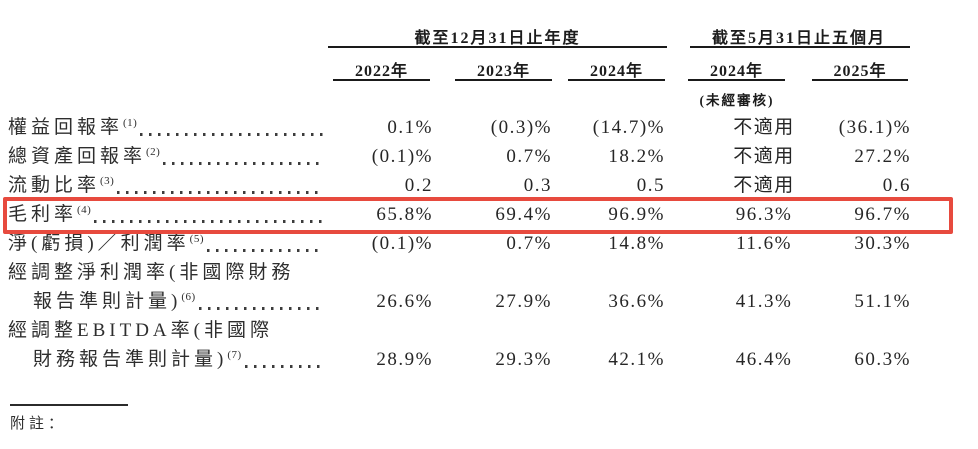 The width and height of the screenshot is (978, 449). Describe the element at coordinates (764, 359) in the screenshot. I see `value-2024-5m: 46.4%` at that location.